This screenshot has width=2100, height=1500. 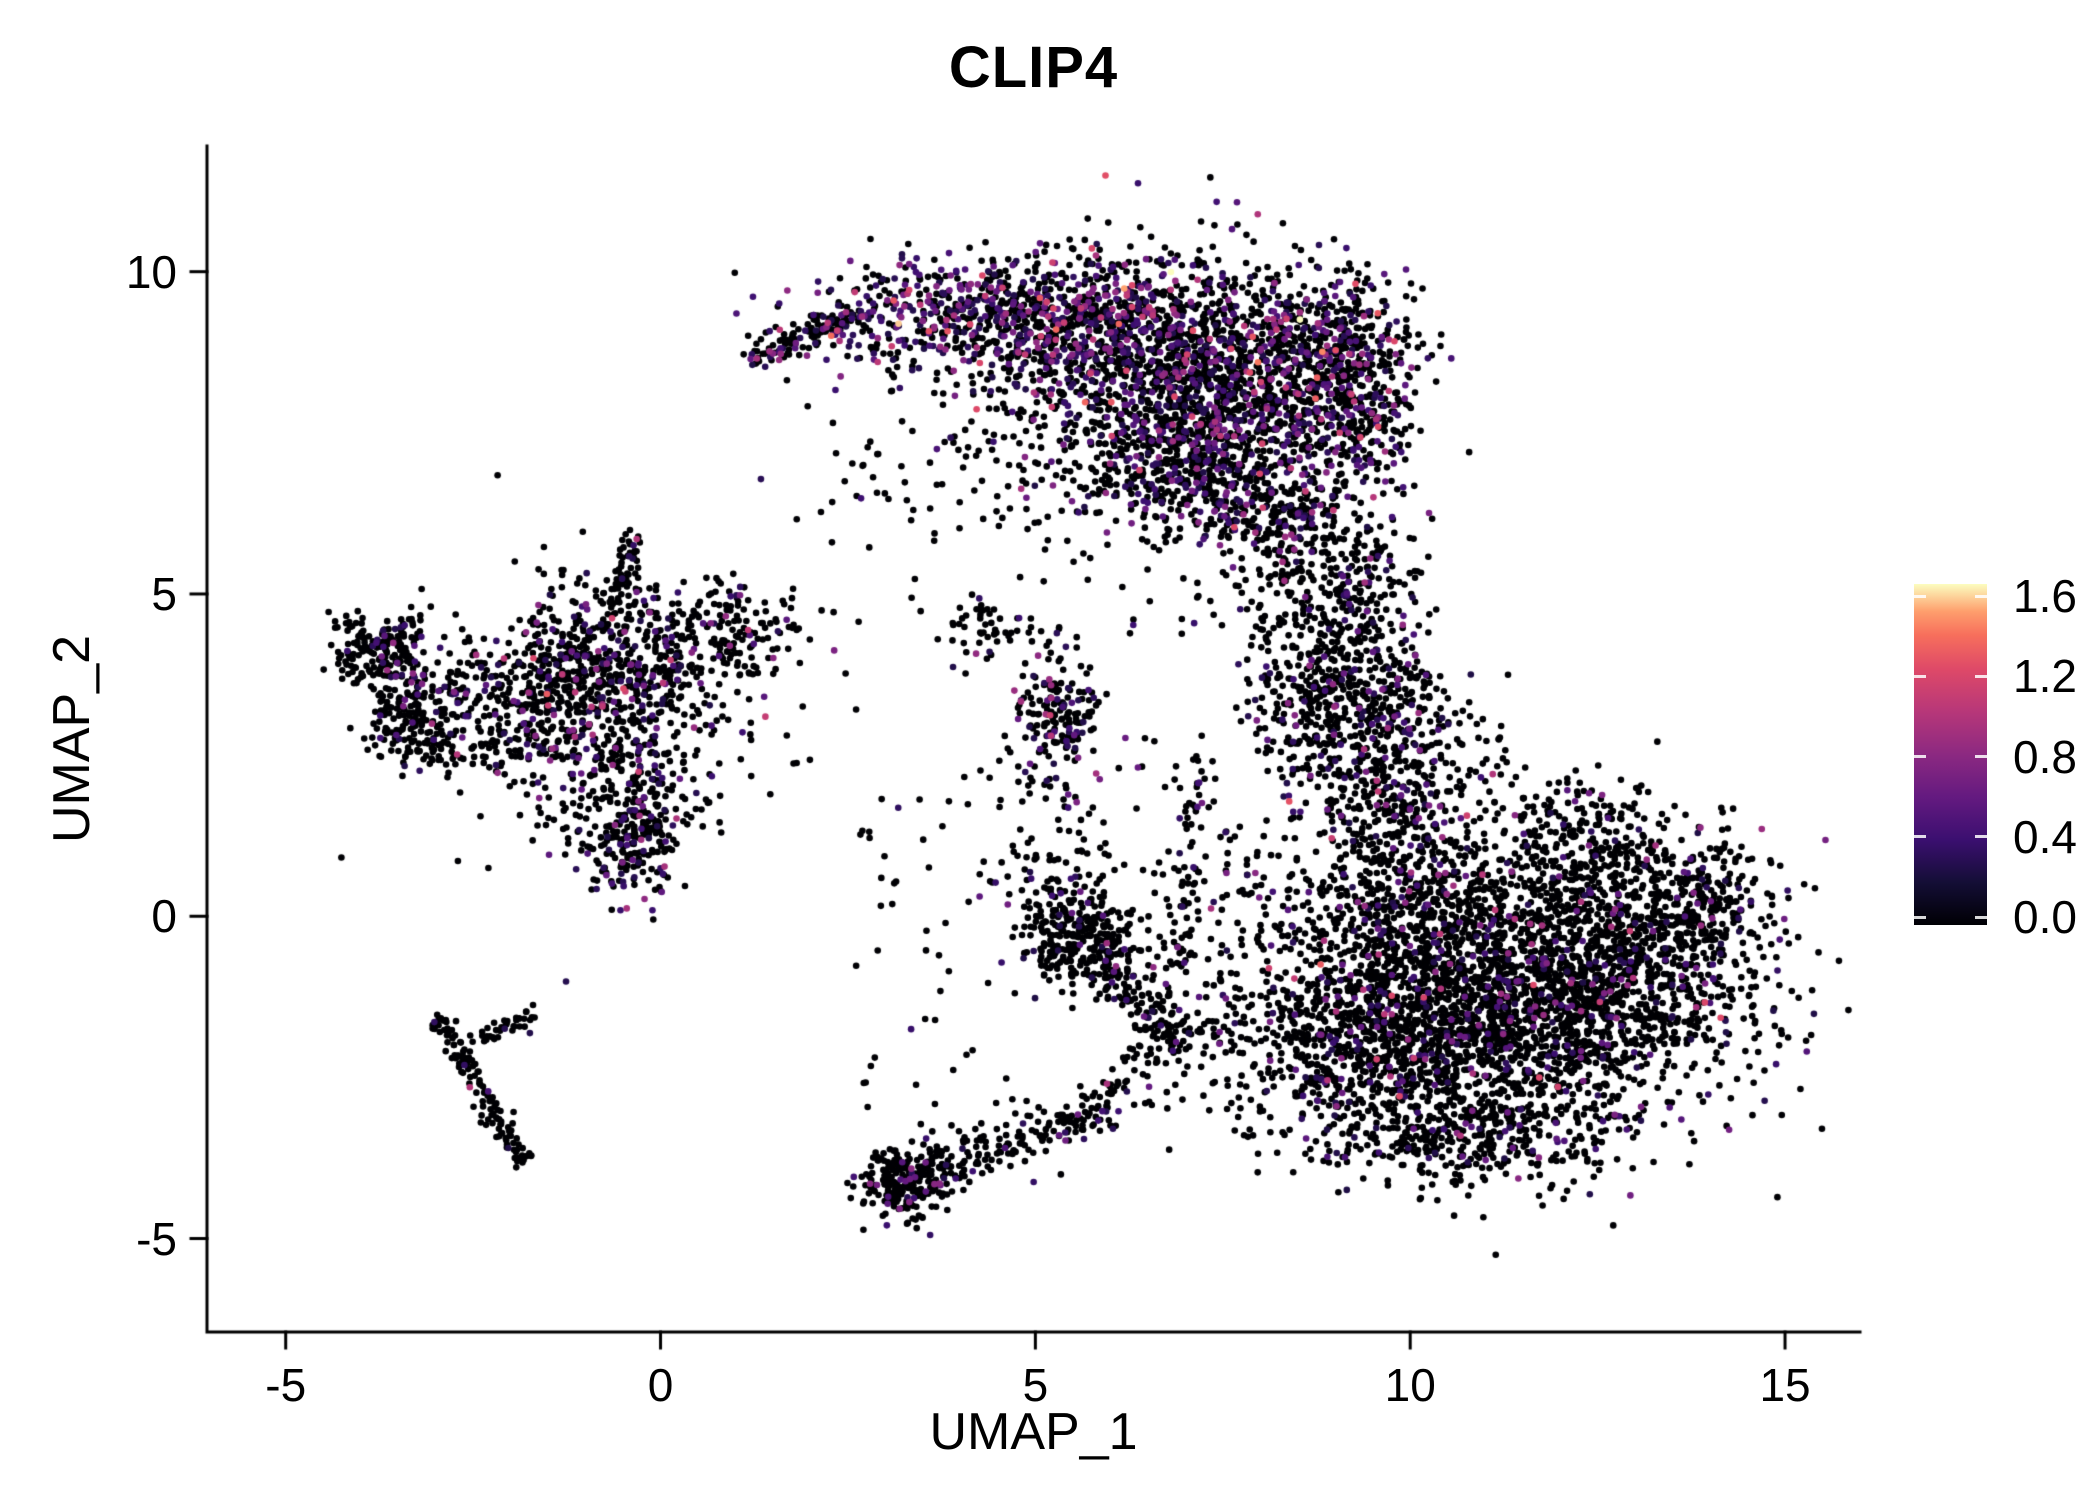 I want to click on x-axis-label: UMAP_1, so click(x=1033, y=1432).